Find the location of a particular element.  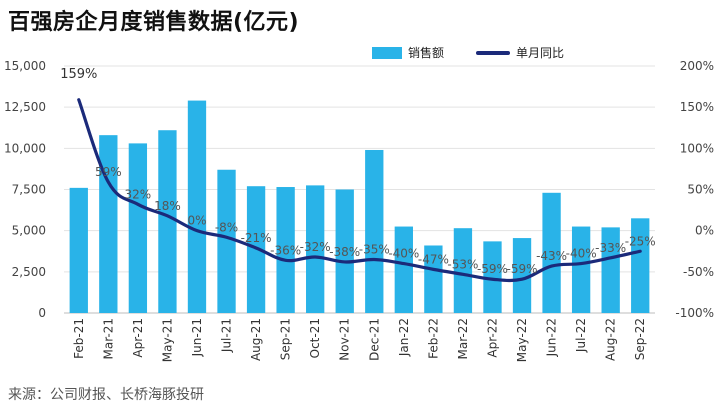

x-tick-label: Feb-22 is located at coordinates (433, 338).